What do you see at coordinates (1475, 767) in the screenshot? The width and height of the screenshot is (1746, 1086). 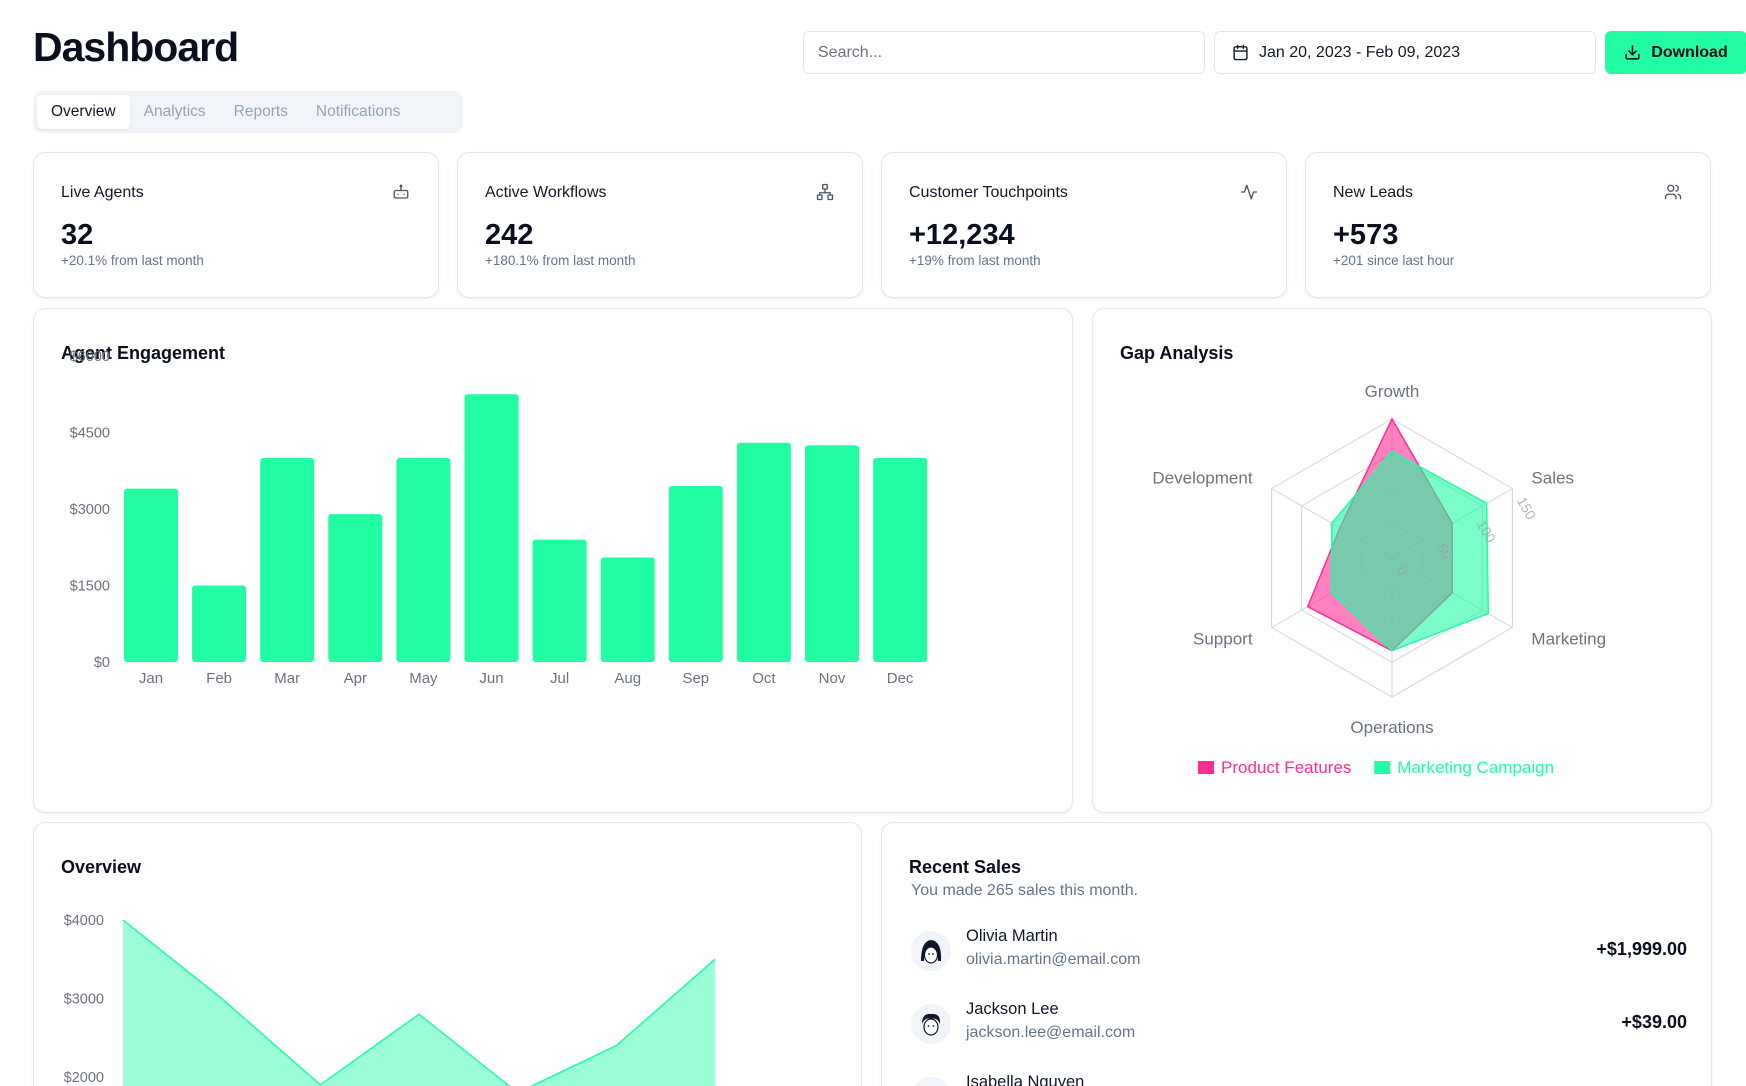 I see `legend-label: Marketing Campaign` at bounding box center [1475, 767].